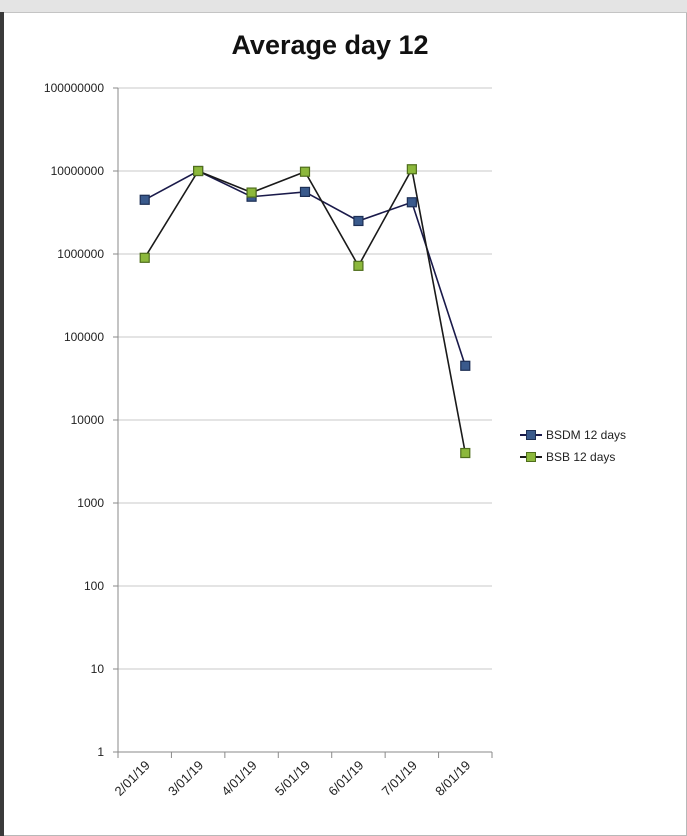  Describe the element at coordinates (586, 435) in the screenshot. I see `legend-label-0: BSDM 12 days` at that location.